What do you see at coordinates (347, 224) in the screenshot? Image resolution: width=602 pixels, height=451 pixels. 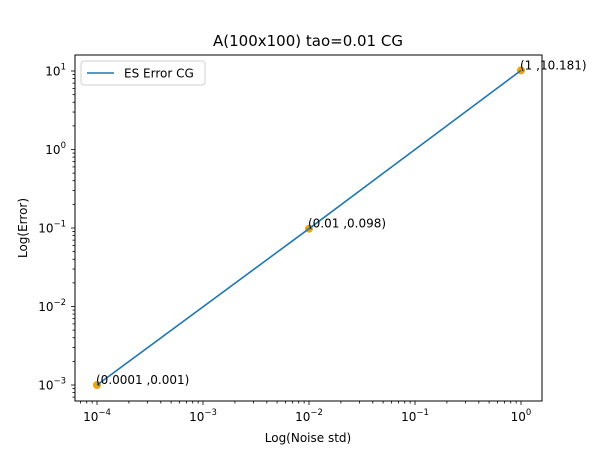 I see `data-point-label: (0.01 ,0.098)` at bounding box center [347, 224].